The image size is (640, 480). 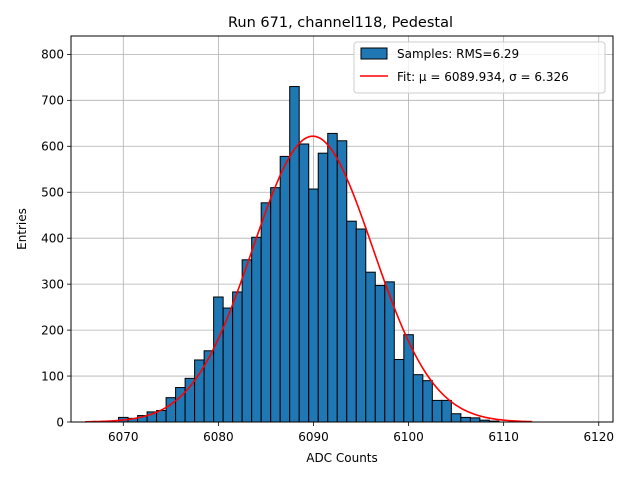 I want to click on x-axis-label: ADC Counts, so click(x=342, y=458).